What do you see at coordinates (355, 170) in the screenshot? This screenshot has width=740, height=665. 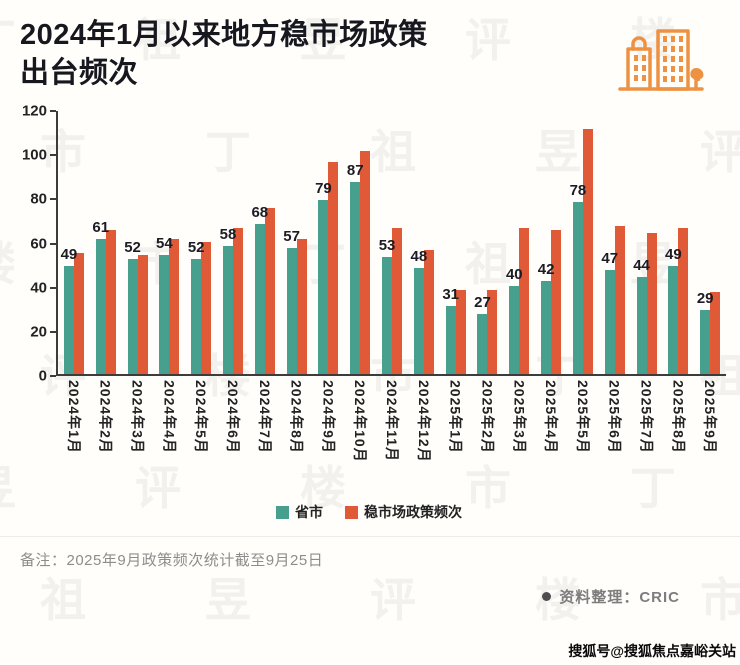 I see `bar-value-label: 87` at bounding box center [355, 170].